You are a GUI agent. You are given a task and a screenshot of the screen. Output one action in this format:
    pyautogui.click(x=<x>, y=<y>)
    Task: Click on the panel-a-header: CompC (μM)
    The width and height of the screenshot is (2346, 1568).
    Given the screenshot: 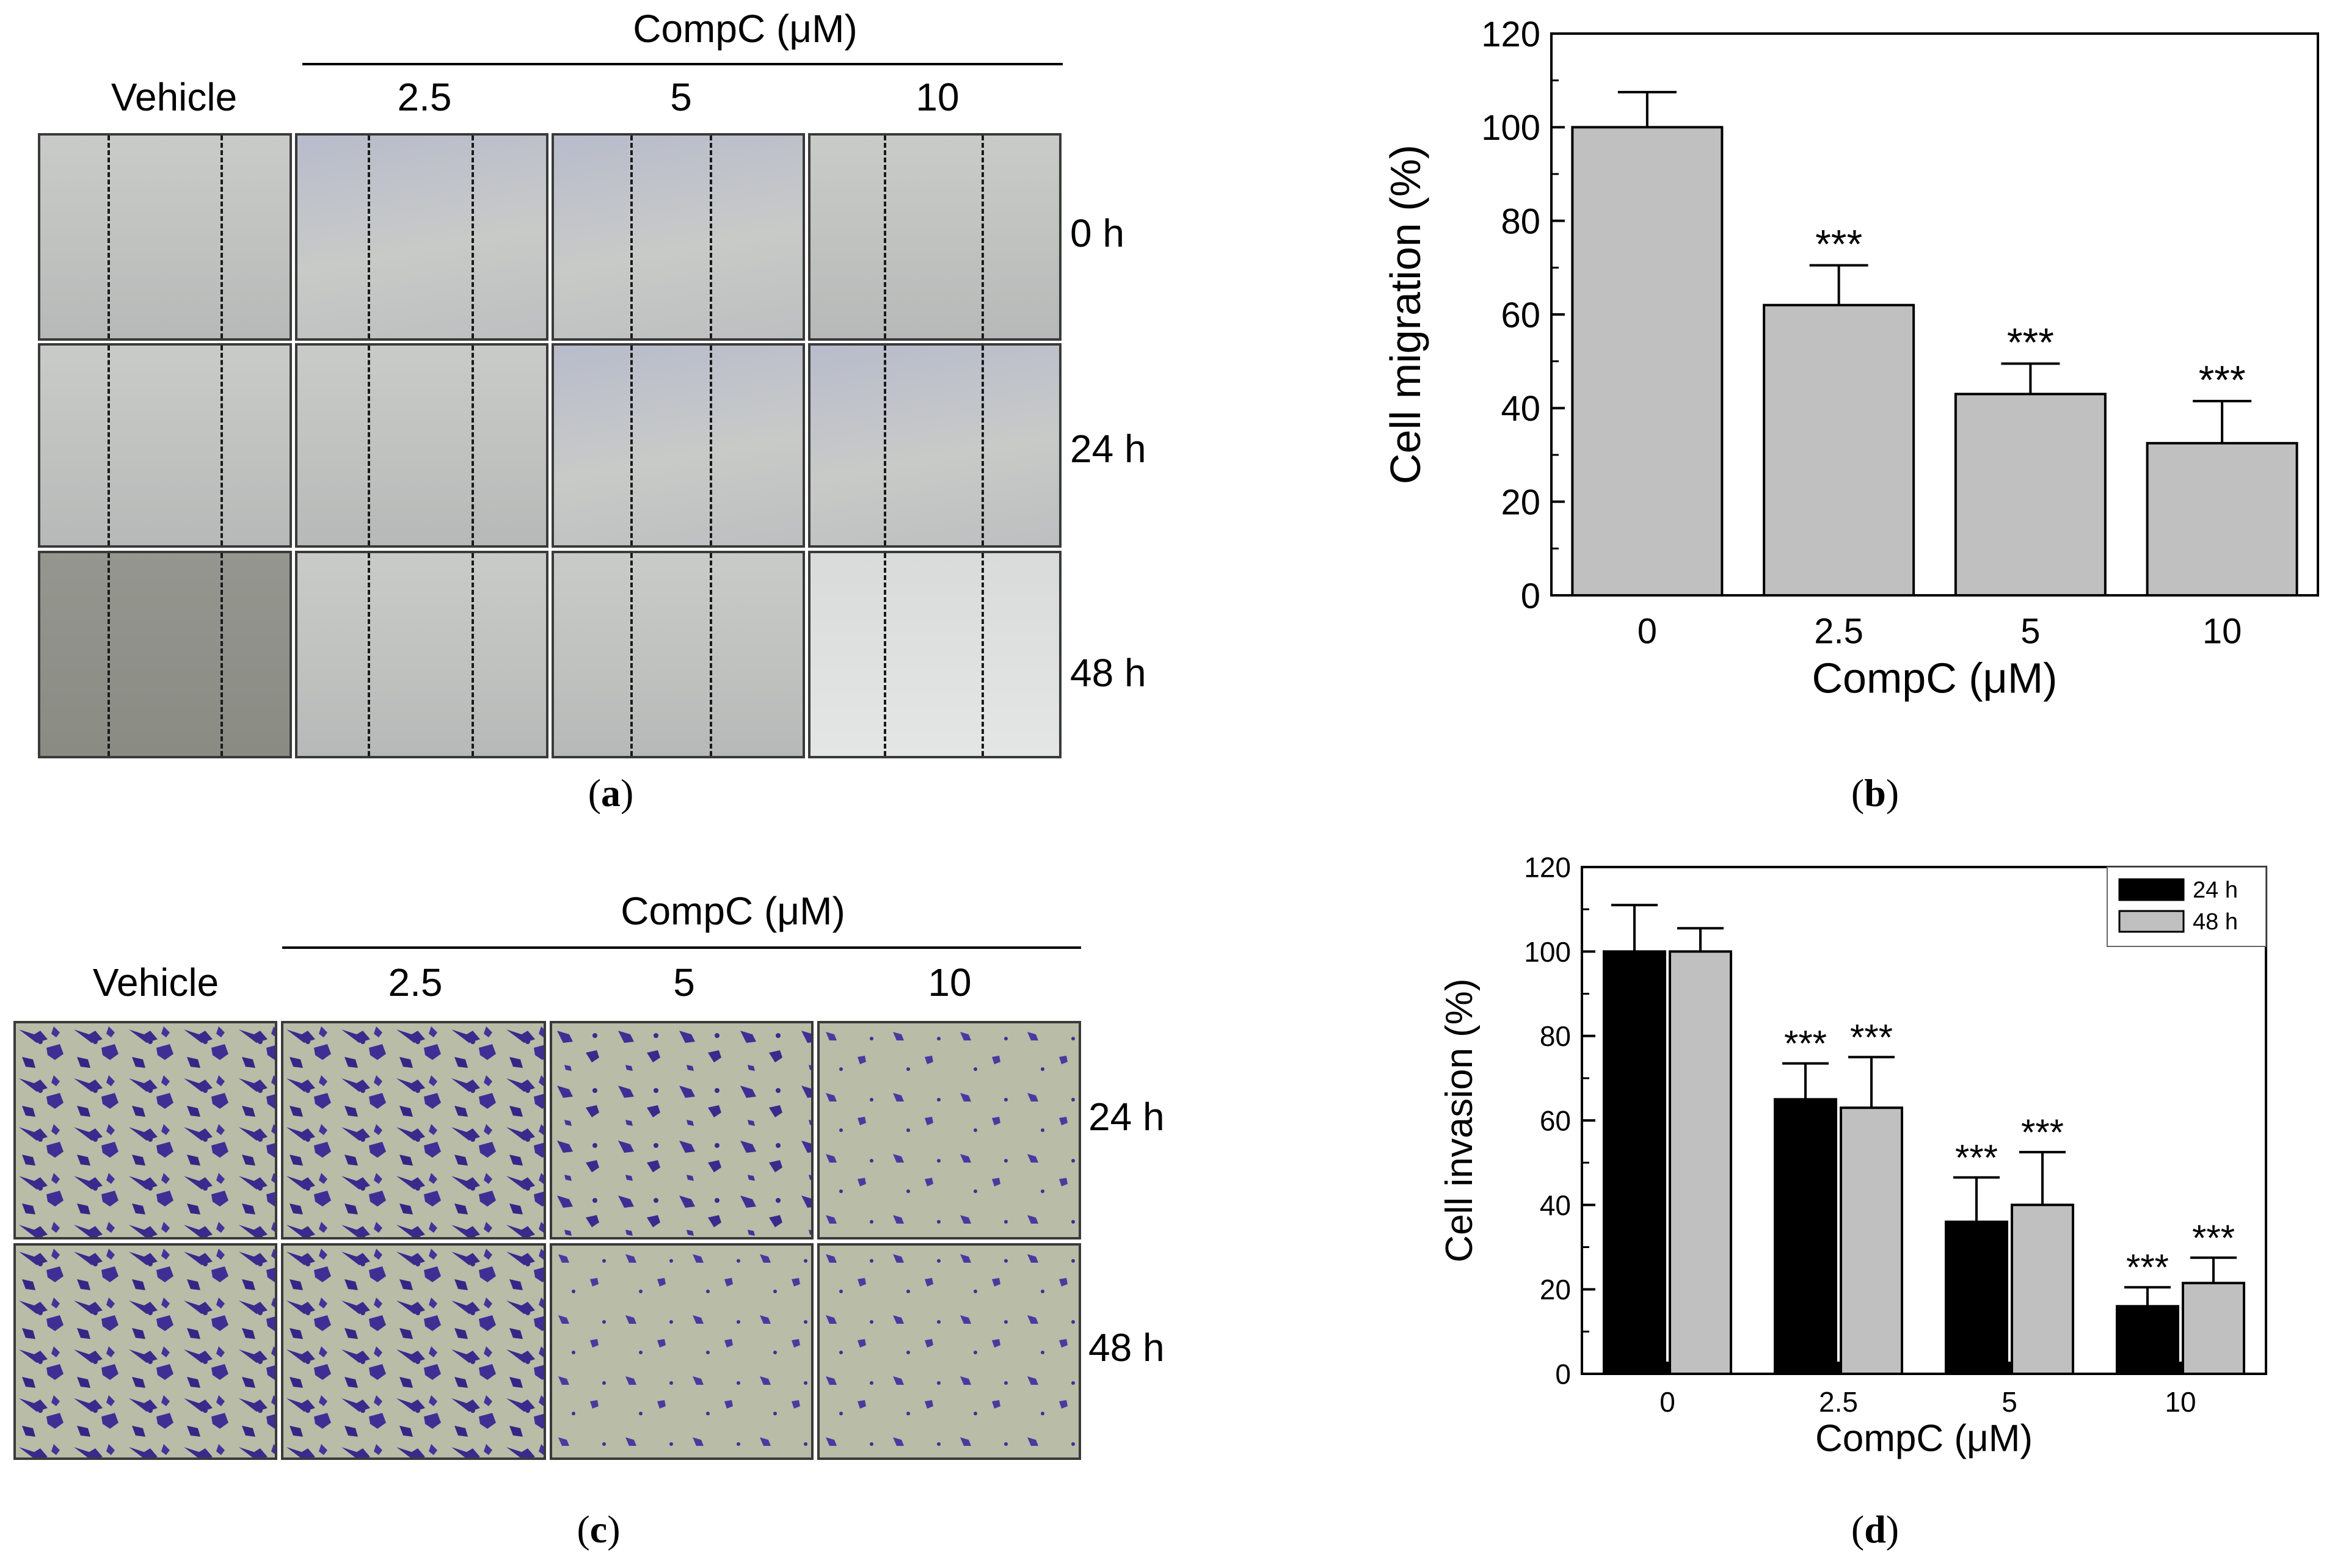 What is the action you would take?
    pyautogui.click(x=745, y=29)
    